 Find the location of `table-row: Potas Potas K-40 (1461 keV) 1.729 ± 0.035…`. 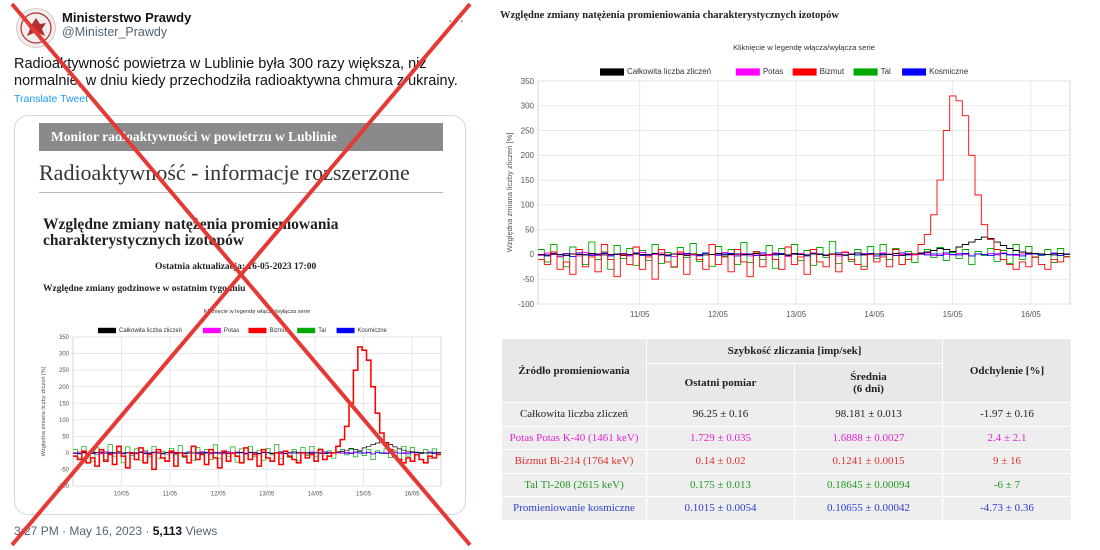

table-row: Potas Potas K-40 (1461 keV) 1.729 ± 0.035… is located at coordinates (786, 437).